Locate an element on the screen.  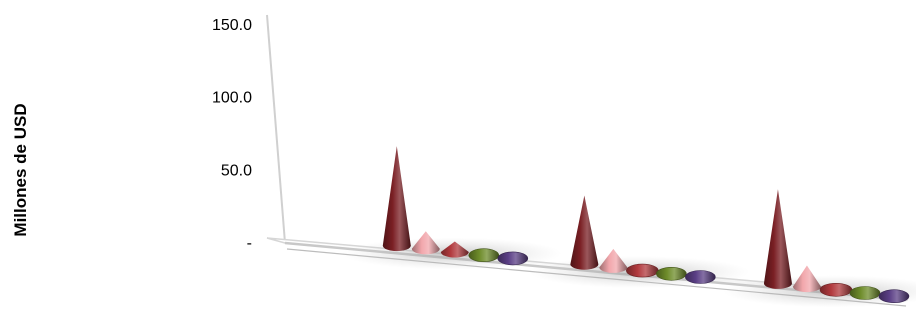
y-tick-label: 100.0 is located at coordinates (232, 98).